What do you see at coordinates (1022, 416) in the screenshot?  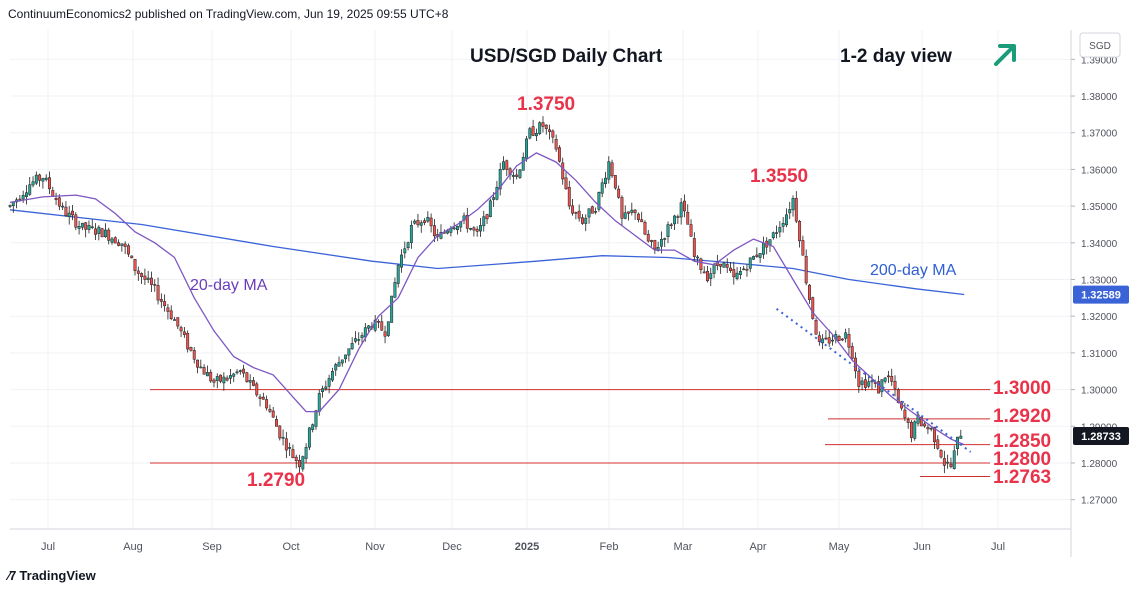 I see `level-label: 1.2920` at bounding box center [1022, 416].